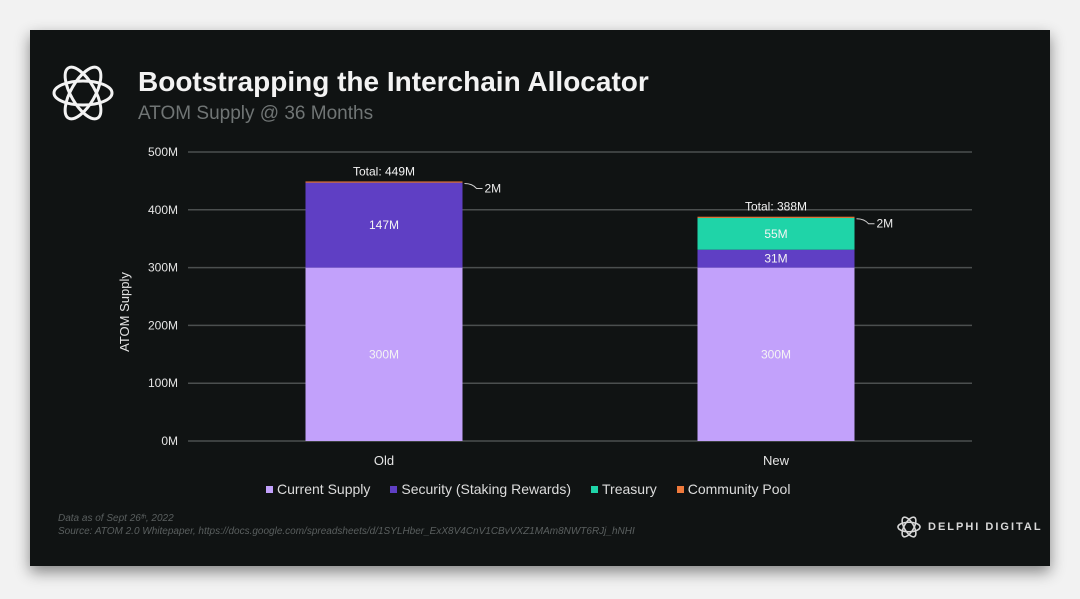  Describe the element at coordinates (163, 210) in the screenshot. I see `y-tick-label: 400M` at that location.